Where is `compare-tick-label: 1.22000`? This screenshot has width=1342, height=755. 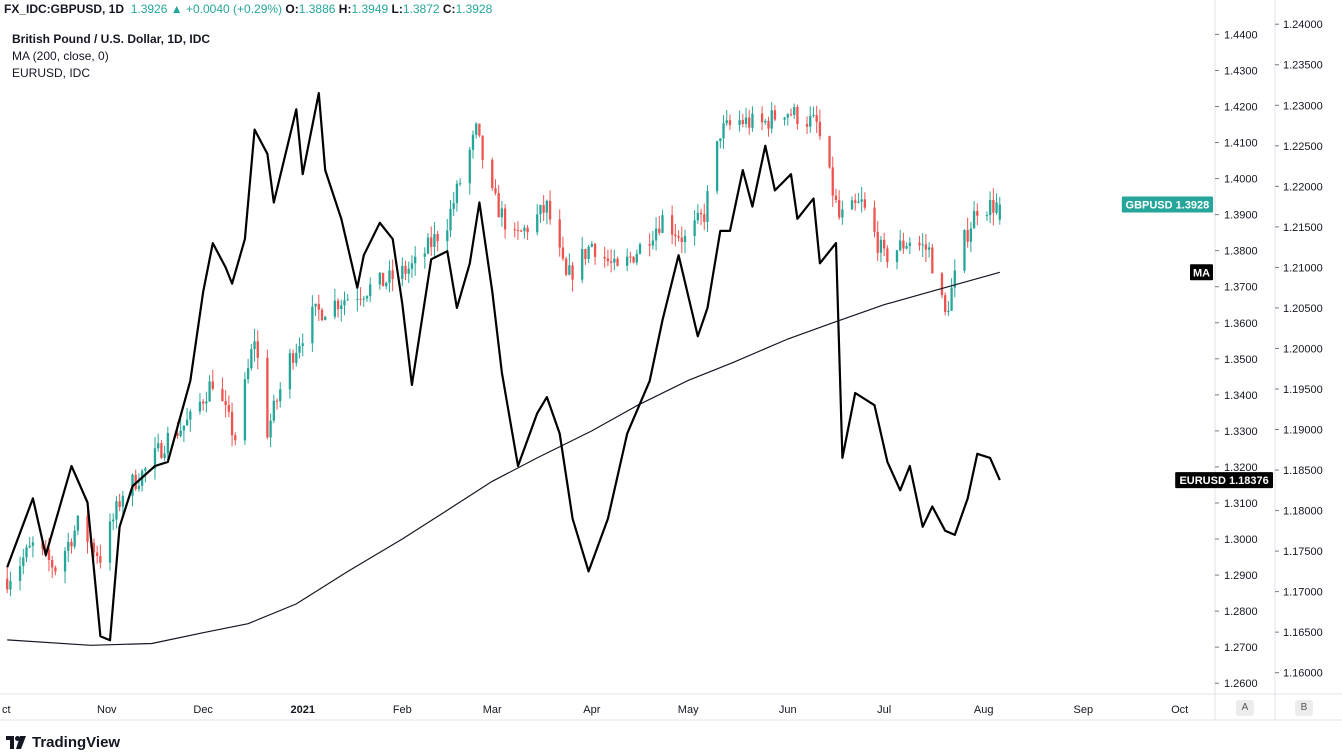
compare-tick-label: 1.22000 is located at coordinates (1303, 187).